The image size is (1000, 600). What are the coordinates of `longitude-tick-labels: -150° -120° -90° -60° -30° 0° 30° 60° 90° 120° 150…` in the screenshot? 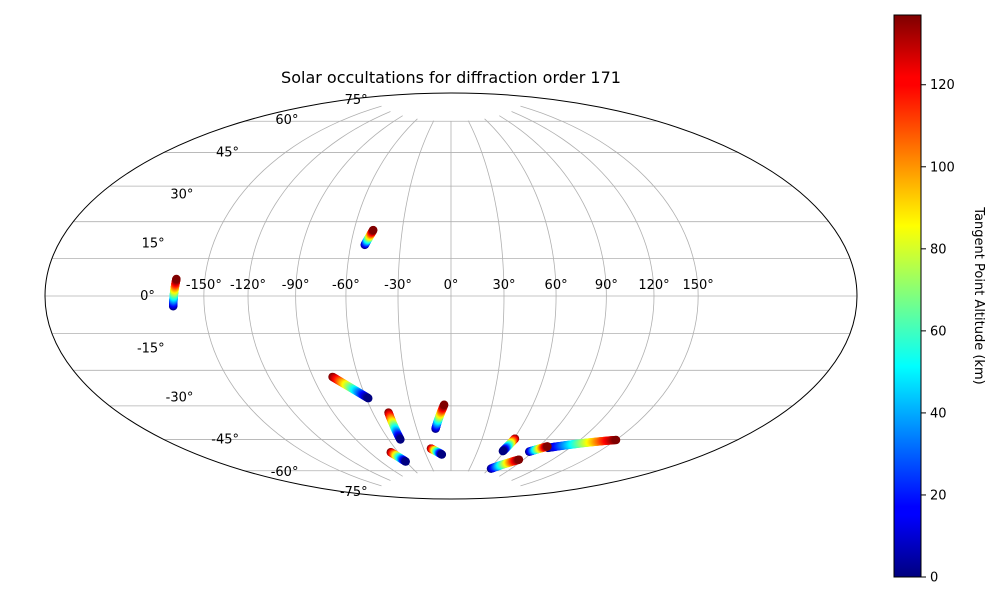 It's located at (450, 285).